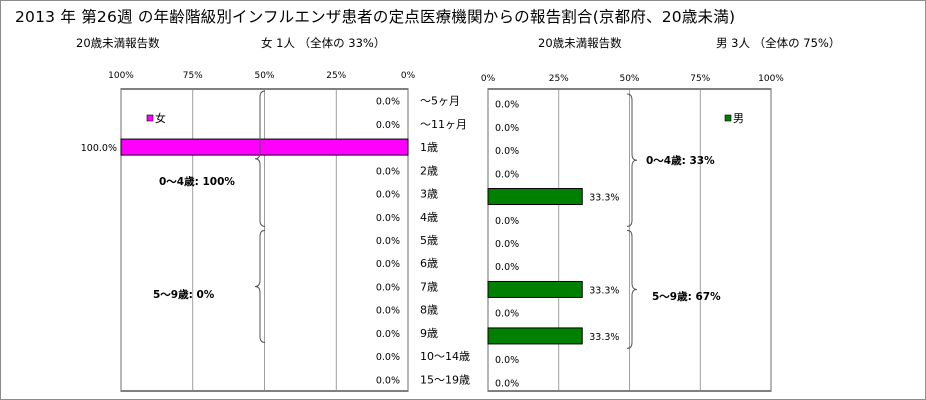 This screenshot has height=400, width=926. I want to click on age-category-label: 15～19歳, so click(445, 379).